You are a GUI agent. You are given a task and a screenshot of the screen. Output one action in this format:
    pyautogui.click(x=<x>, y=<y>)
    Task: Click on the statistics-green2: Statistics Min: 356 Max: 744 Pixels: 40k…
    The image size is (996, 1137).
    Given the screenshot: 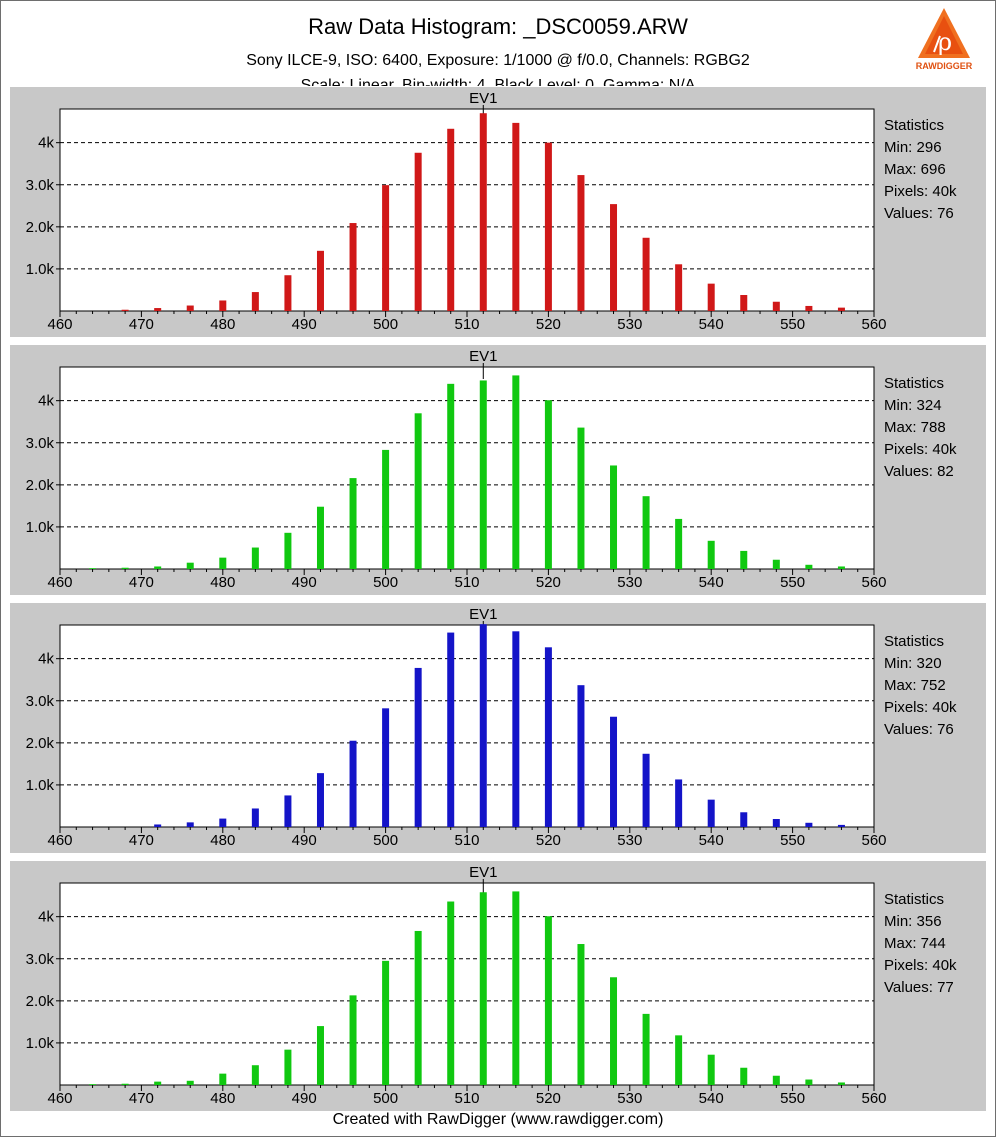 What is the action you would take?
    pyautogui.click(x=920, y=944)
    